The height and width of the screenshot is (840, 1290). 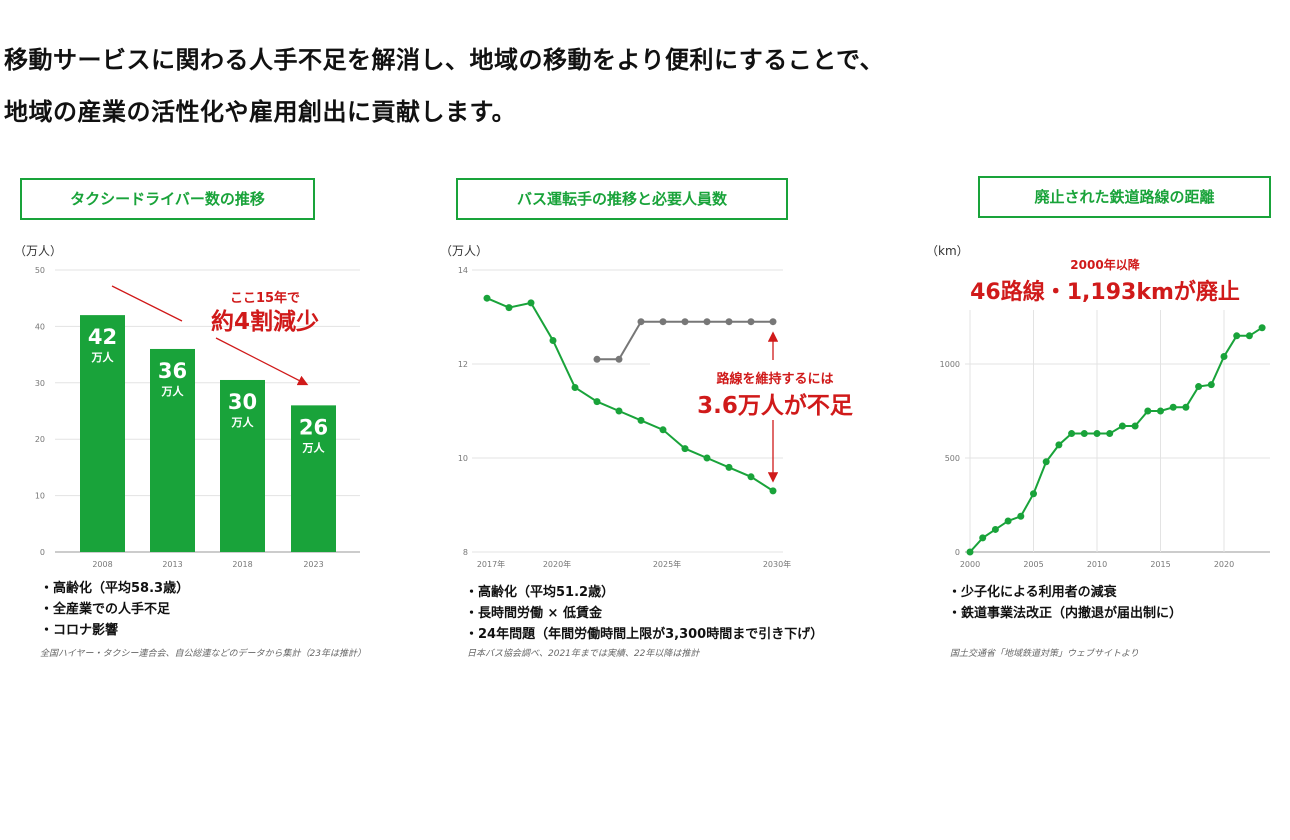 I want to click on panel-title-taxi: タクシードライバー数の推移, so click(x=167, y=199).